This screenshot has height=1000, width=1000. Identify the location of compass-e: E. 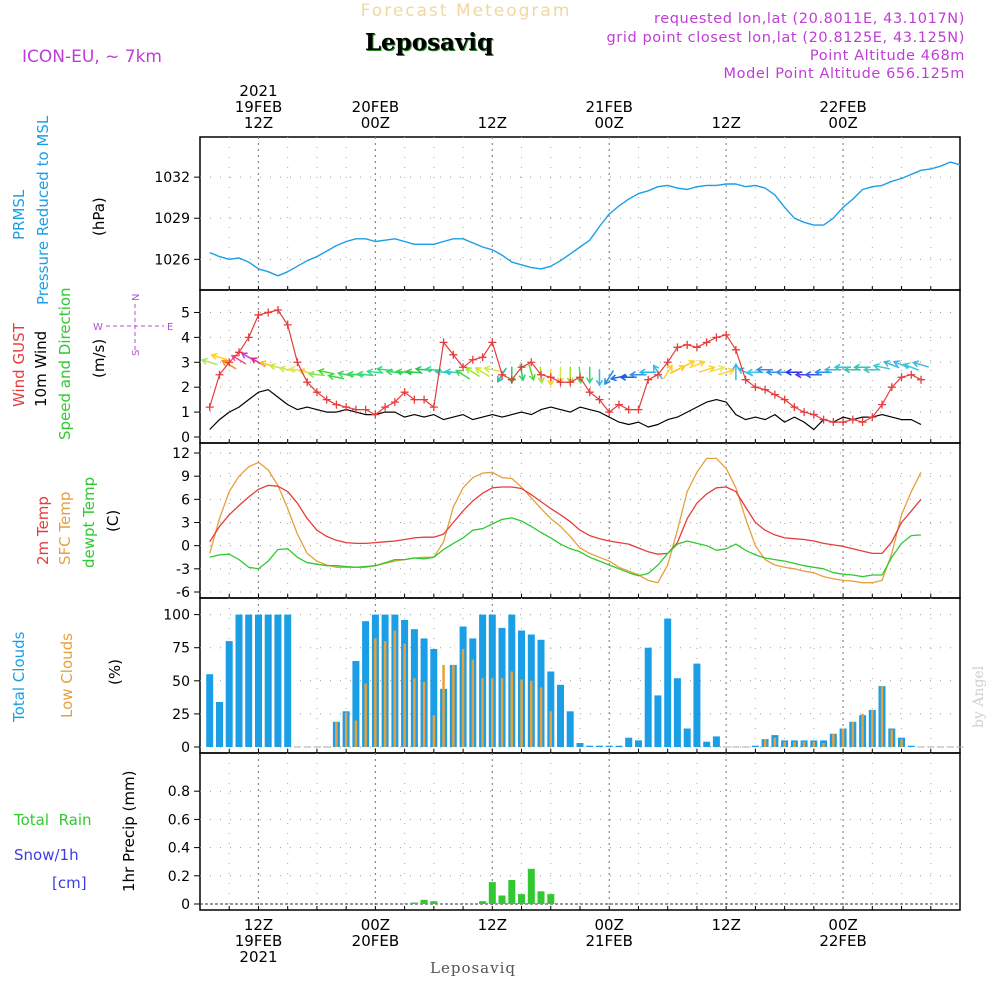
(170, 327).